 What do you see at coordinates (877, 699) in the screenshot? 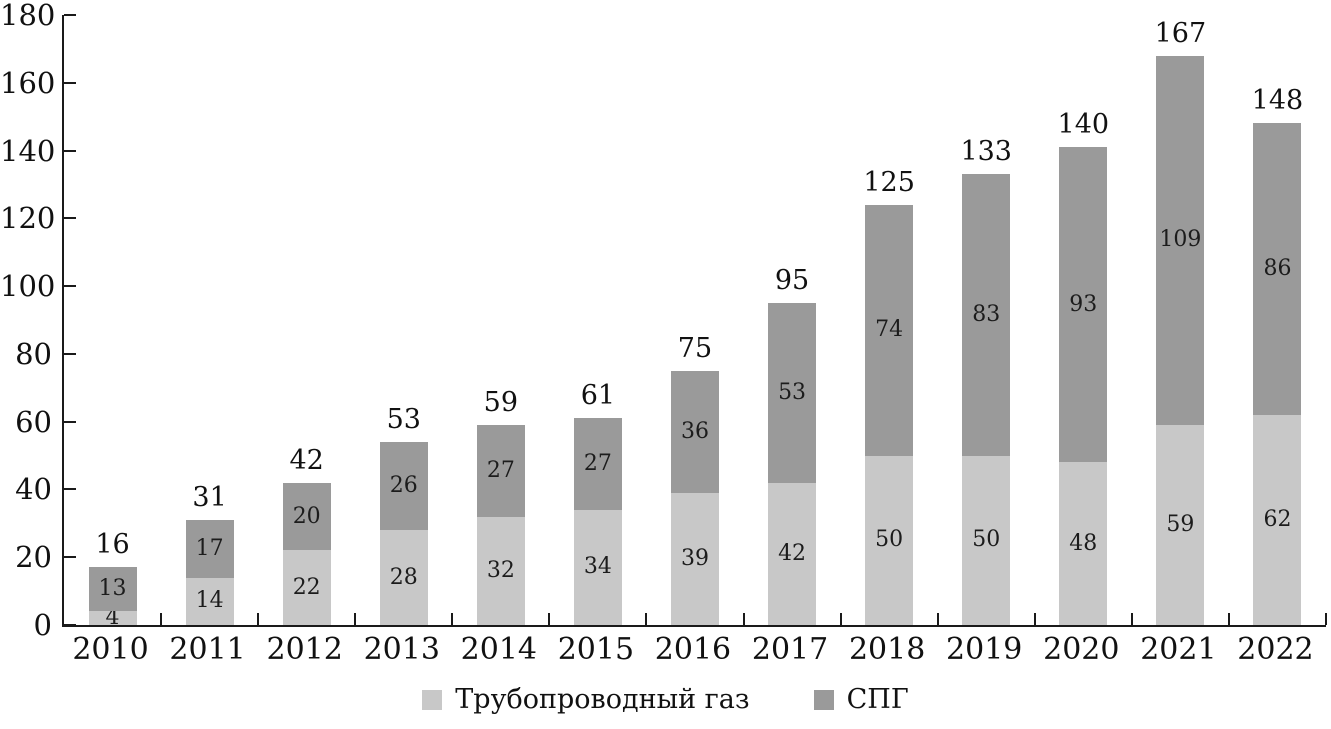
I see `legend-label-lng: СПГ` at bounding box center [877, 699].